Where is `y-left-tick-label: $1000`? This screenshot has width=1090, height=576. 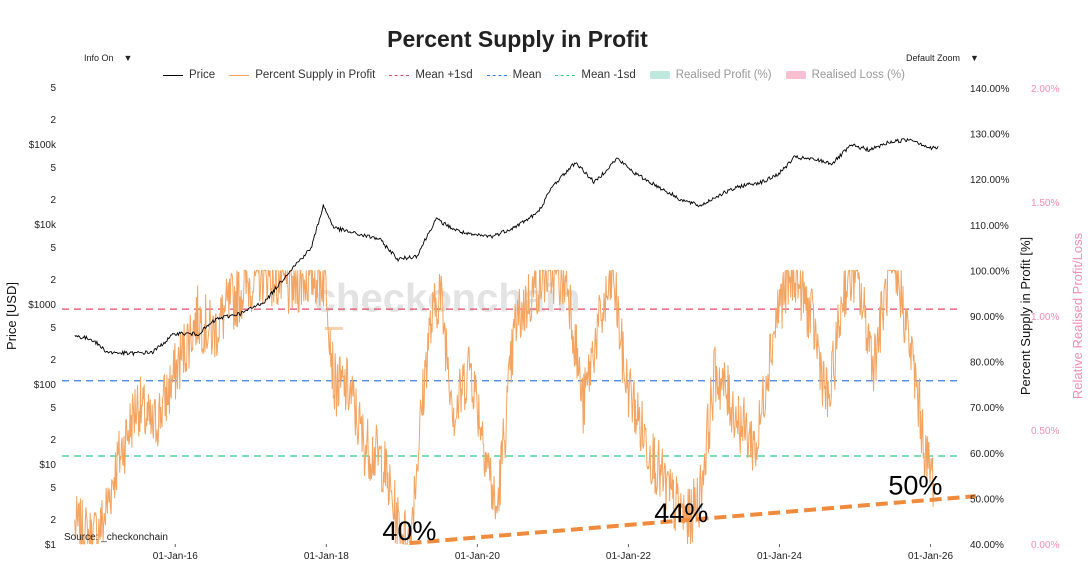
y-left-tick-label: $1000 is located at coordinates (42, 305).